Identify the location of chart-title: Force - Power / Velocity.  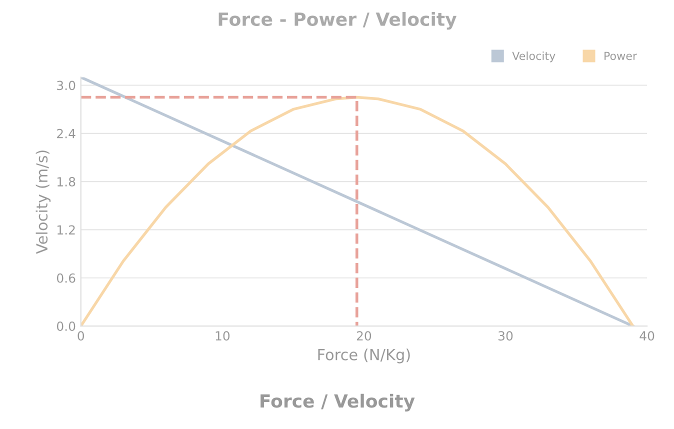
(337, 21).